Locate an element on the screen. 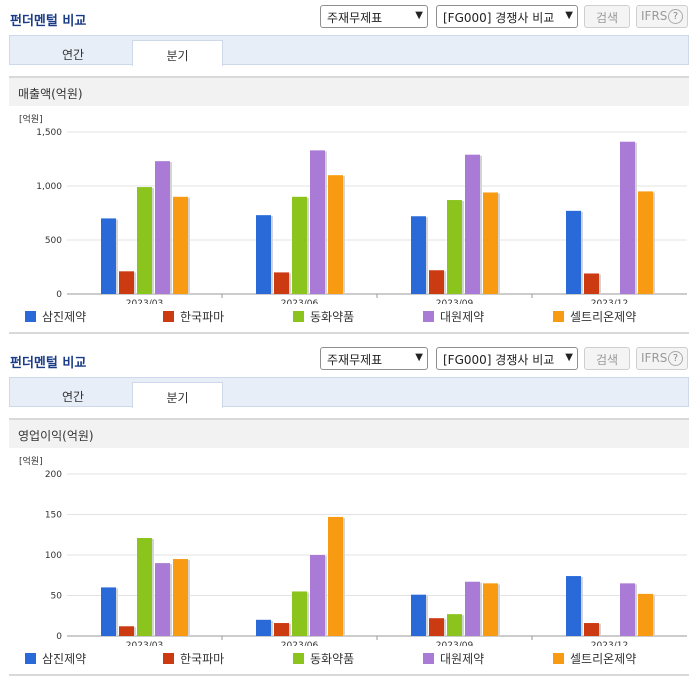 The image size is (696, 684). panel-title: 펀더멘털 비교 is located at coordinates (48, 21).